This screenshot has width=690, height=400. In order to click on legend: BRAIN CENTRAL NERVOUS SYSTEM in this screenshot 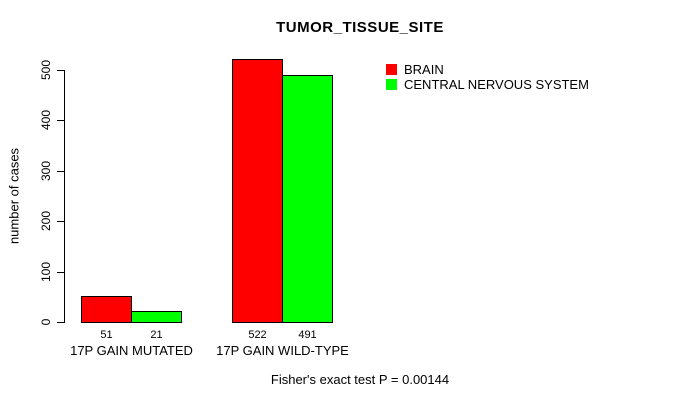, I will do `click(487, 77)`.